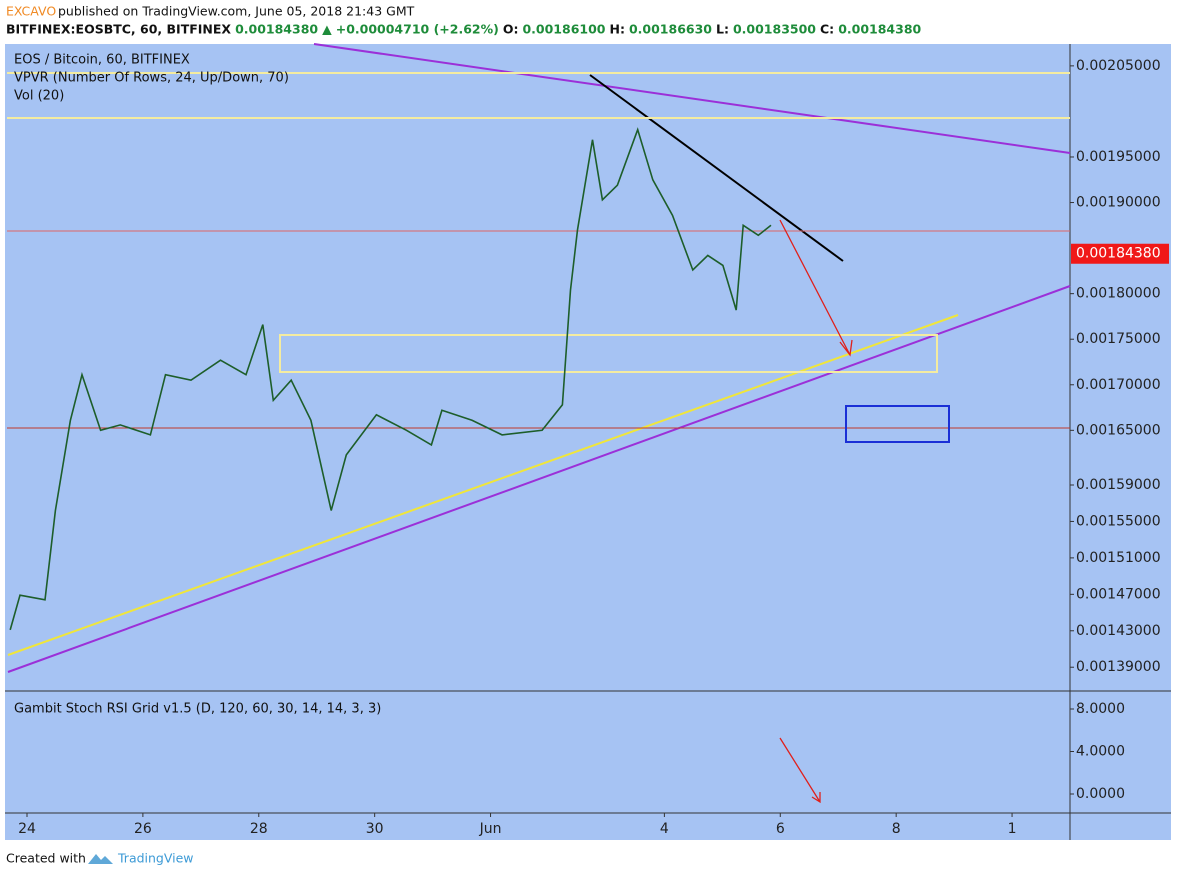  I want to click on y-tick-label: 0.00190000, so click(1118, 203).